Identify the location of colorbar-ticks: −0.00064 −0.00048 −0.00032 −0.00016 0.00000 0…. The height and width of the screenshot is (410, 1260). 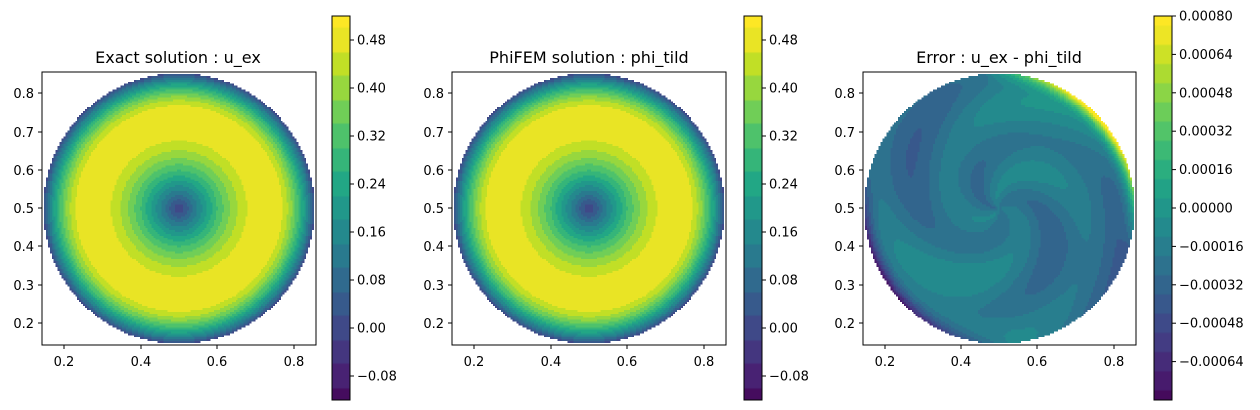
(1208, 190).